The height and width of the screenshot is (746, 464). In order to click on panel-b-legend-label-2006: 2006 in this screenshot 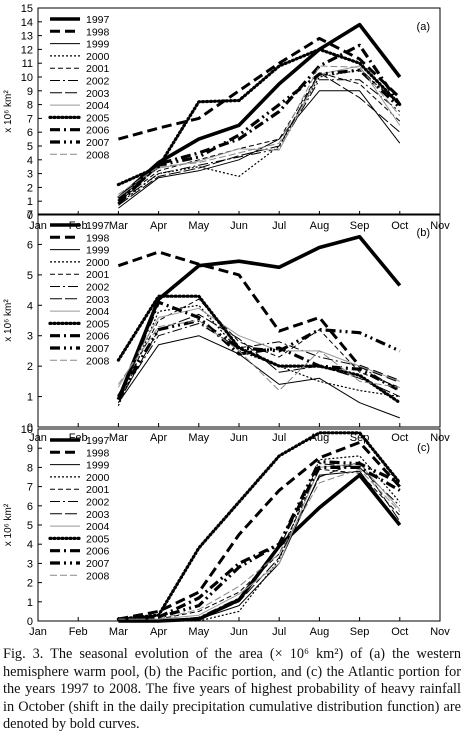, I will do `click(98, 337)`.